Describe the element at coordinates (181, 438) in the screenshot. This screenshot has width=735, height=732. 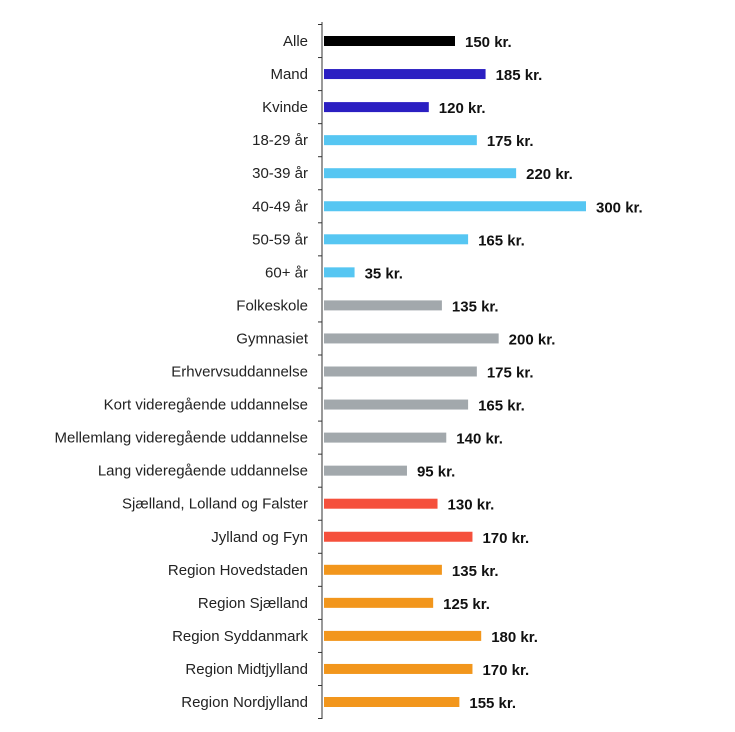
I see `category-label: Mellemlang videregående uddannelse` at that location.